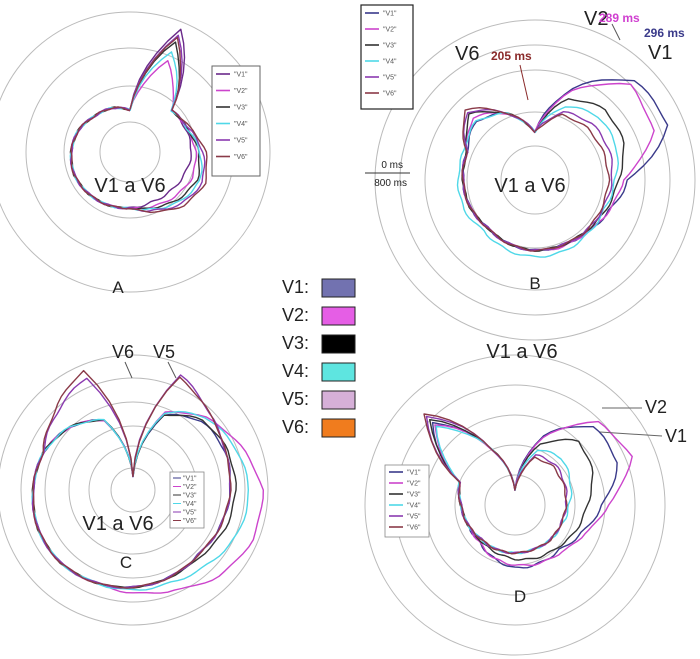  I want to click on panel-b-legend-label-3: "V3", so click(390, 46).